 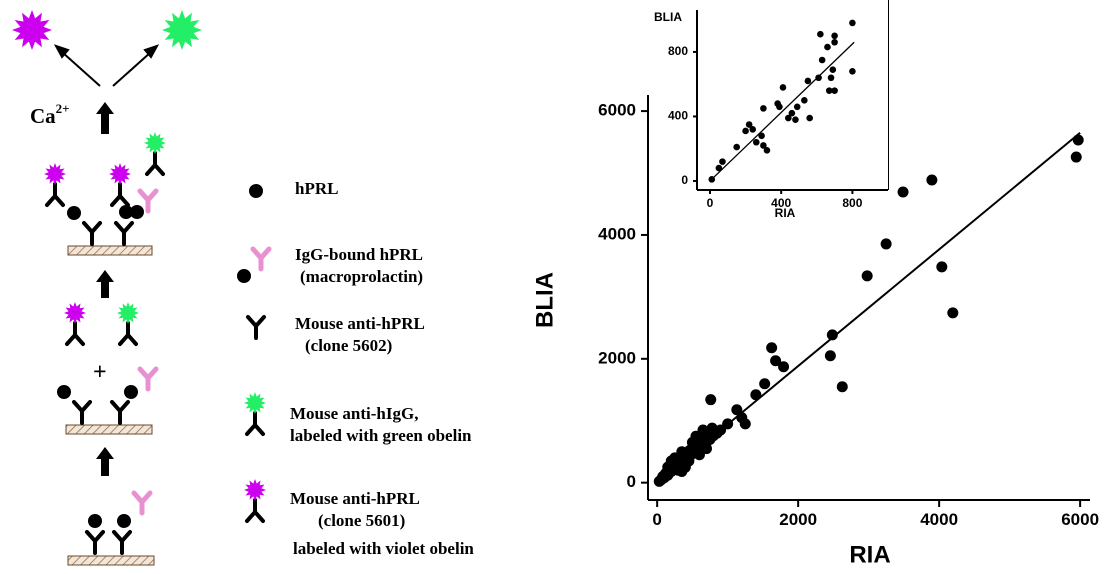 I want to click on x-tick-label: 400, so click(x=781, y=203).